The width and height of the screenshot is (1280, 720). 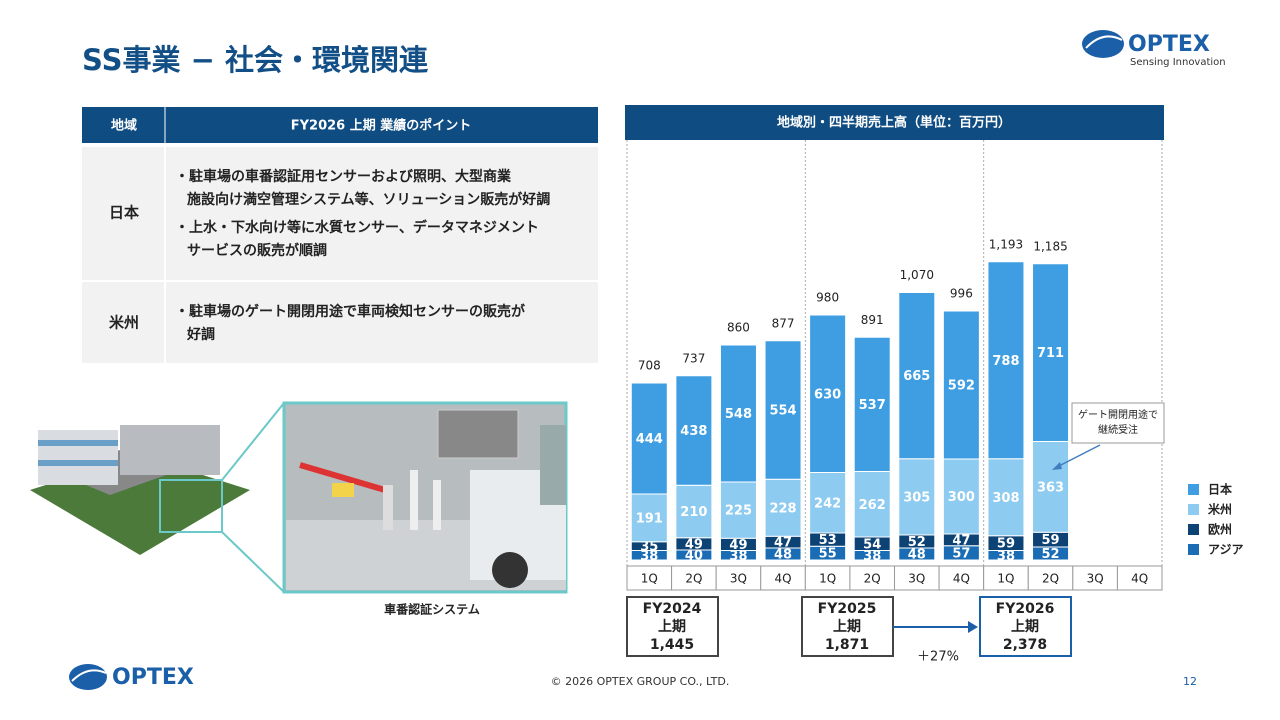 I want to click on period-value: 1,445, so click(x=672, y=645).